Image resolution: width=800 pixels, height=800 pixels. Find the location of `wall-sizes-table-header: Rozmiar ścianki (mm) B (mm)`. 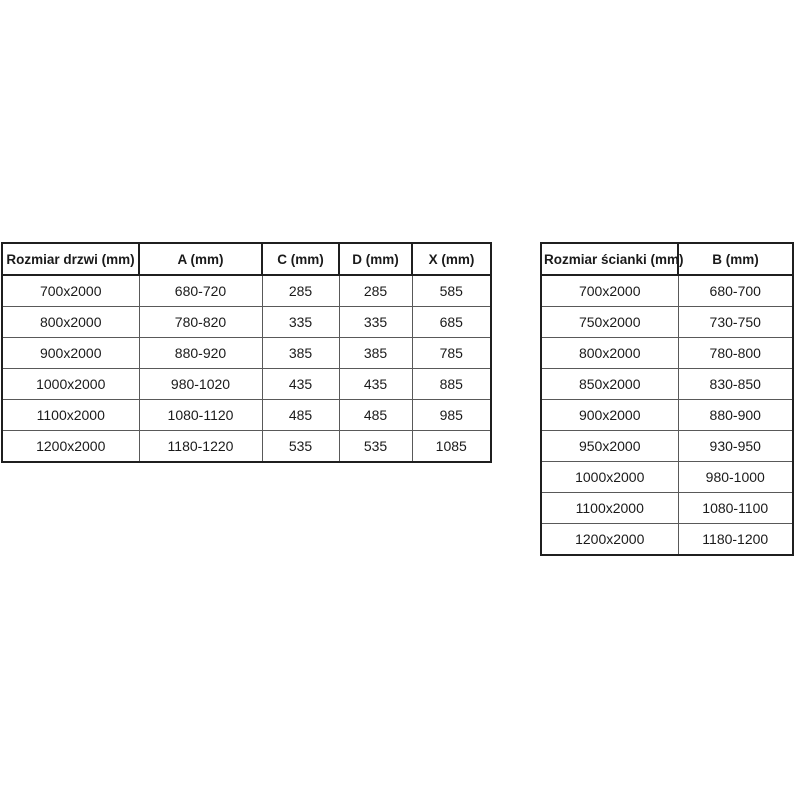

wall-sizes-table-header: Rozmiar ścianki (mm) B (mm) is located at coordinates (667, 259).